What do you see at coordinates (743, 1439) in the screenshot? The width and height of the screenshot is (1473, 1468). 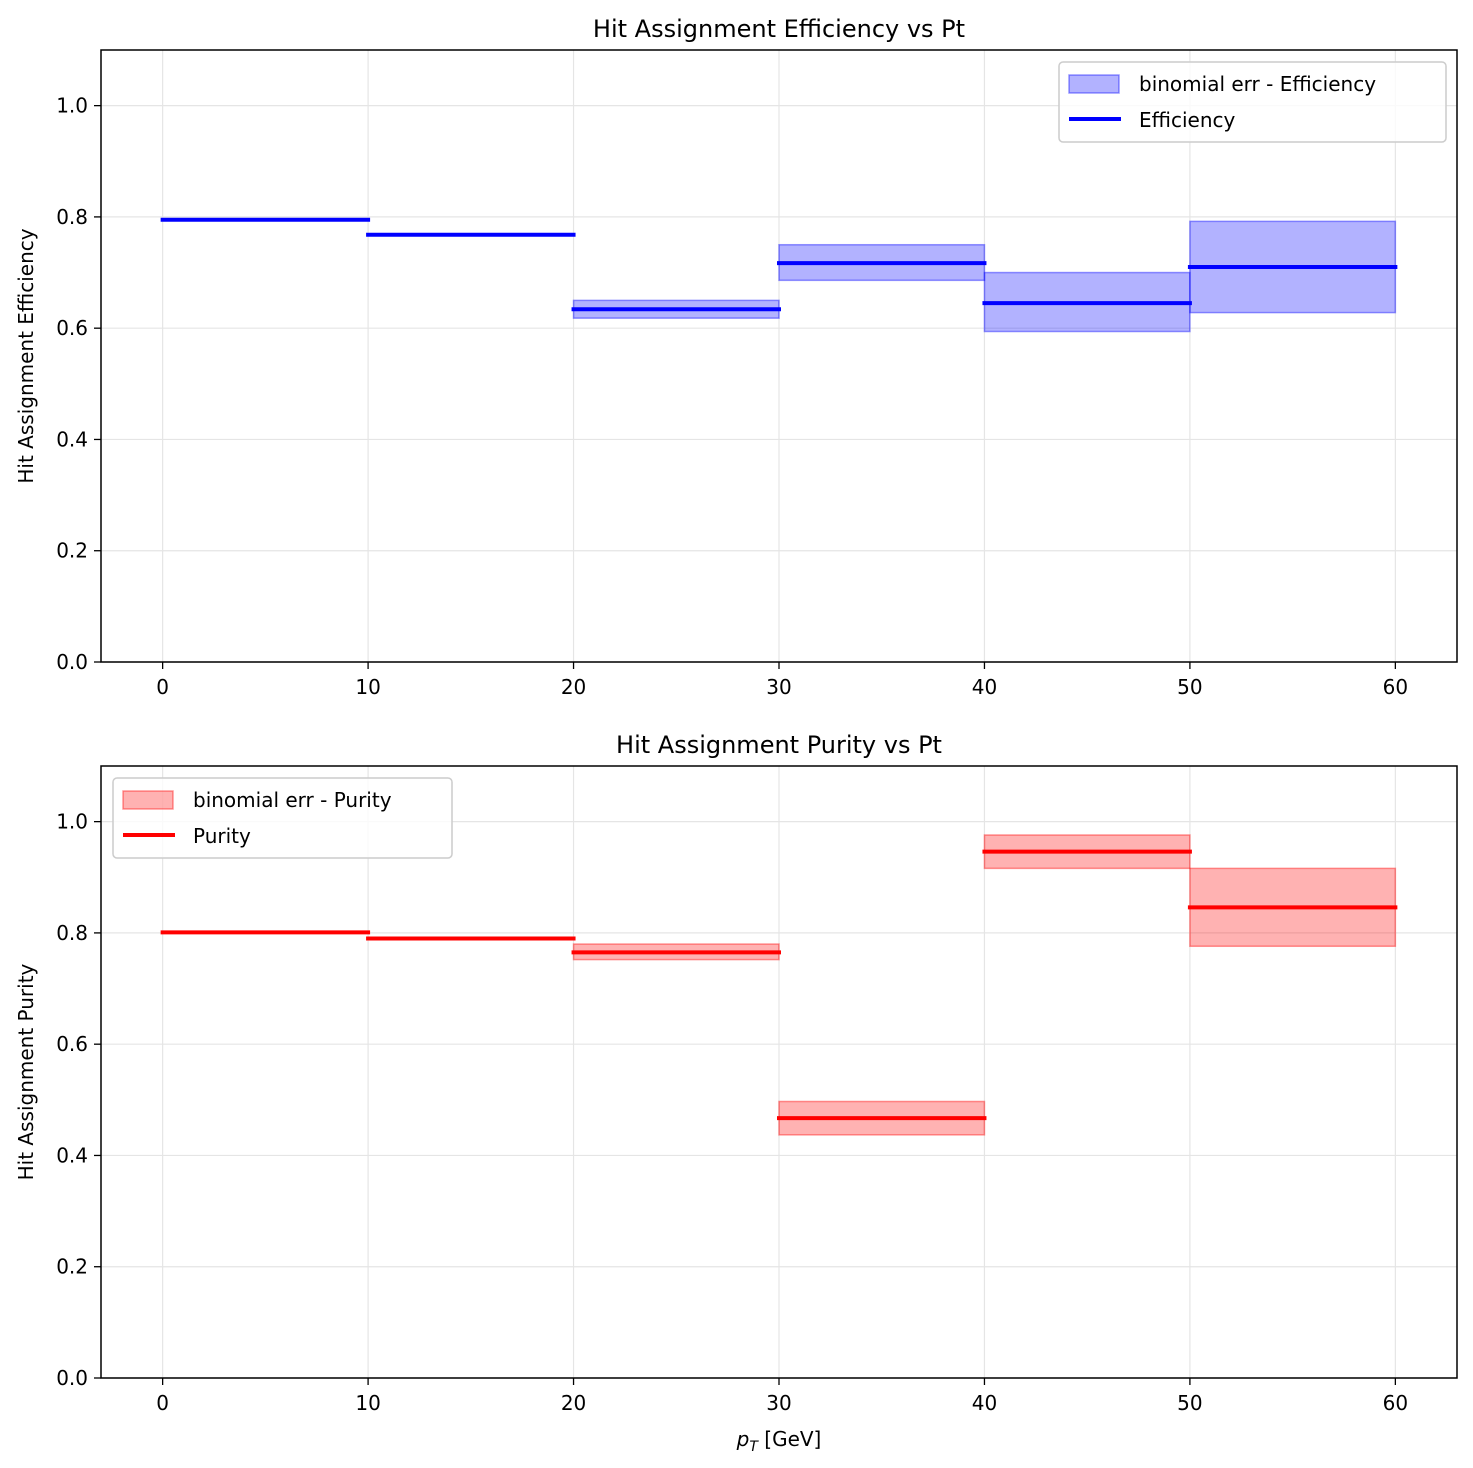 I see `x-axis-label-symbol: p` at bounding box center [743, 1439].